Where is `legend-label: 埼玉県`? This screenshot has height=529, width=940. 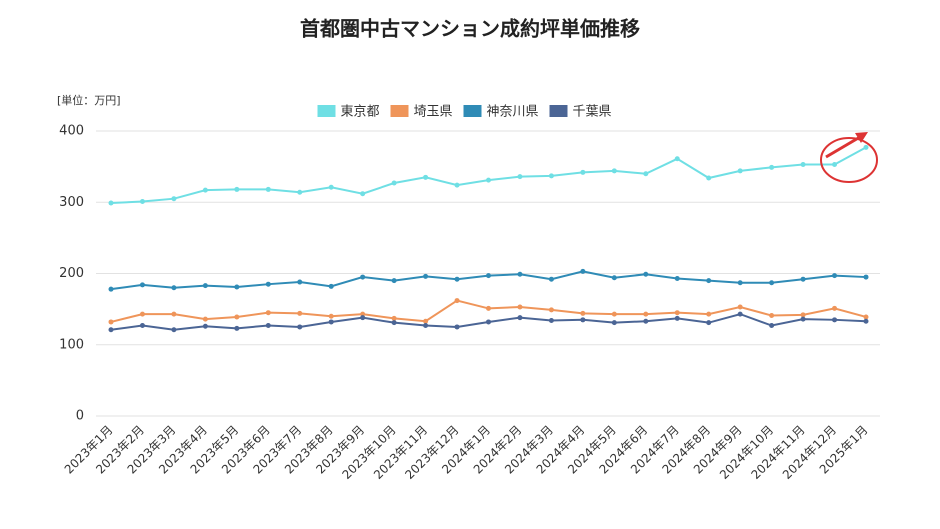
legend-label: 埼玉県 is located at coordinates (433, 112).